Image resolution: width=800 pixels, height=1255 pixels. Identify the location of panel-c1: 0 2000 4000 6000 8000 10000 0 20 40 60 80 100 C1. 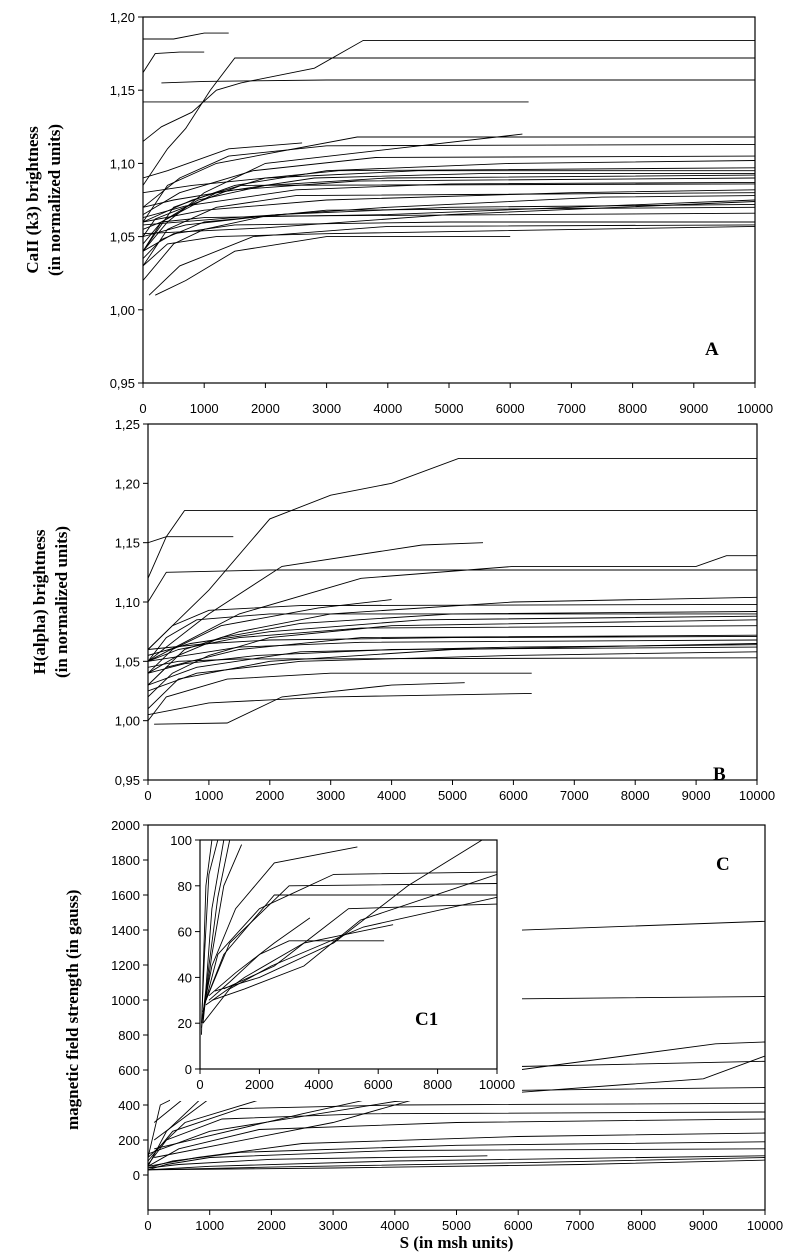
(346, 967).